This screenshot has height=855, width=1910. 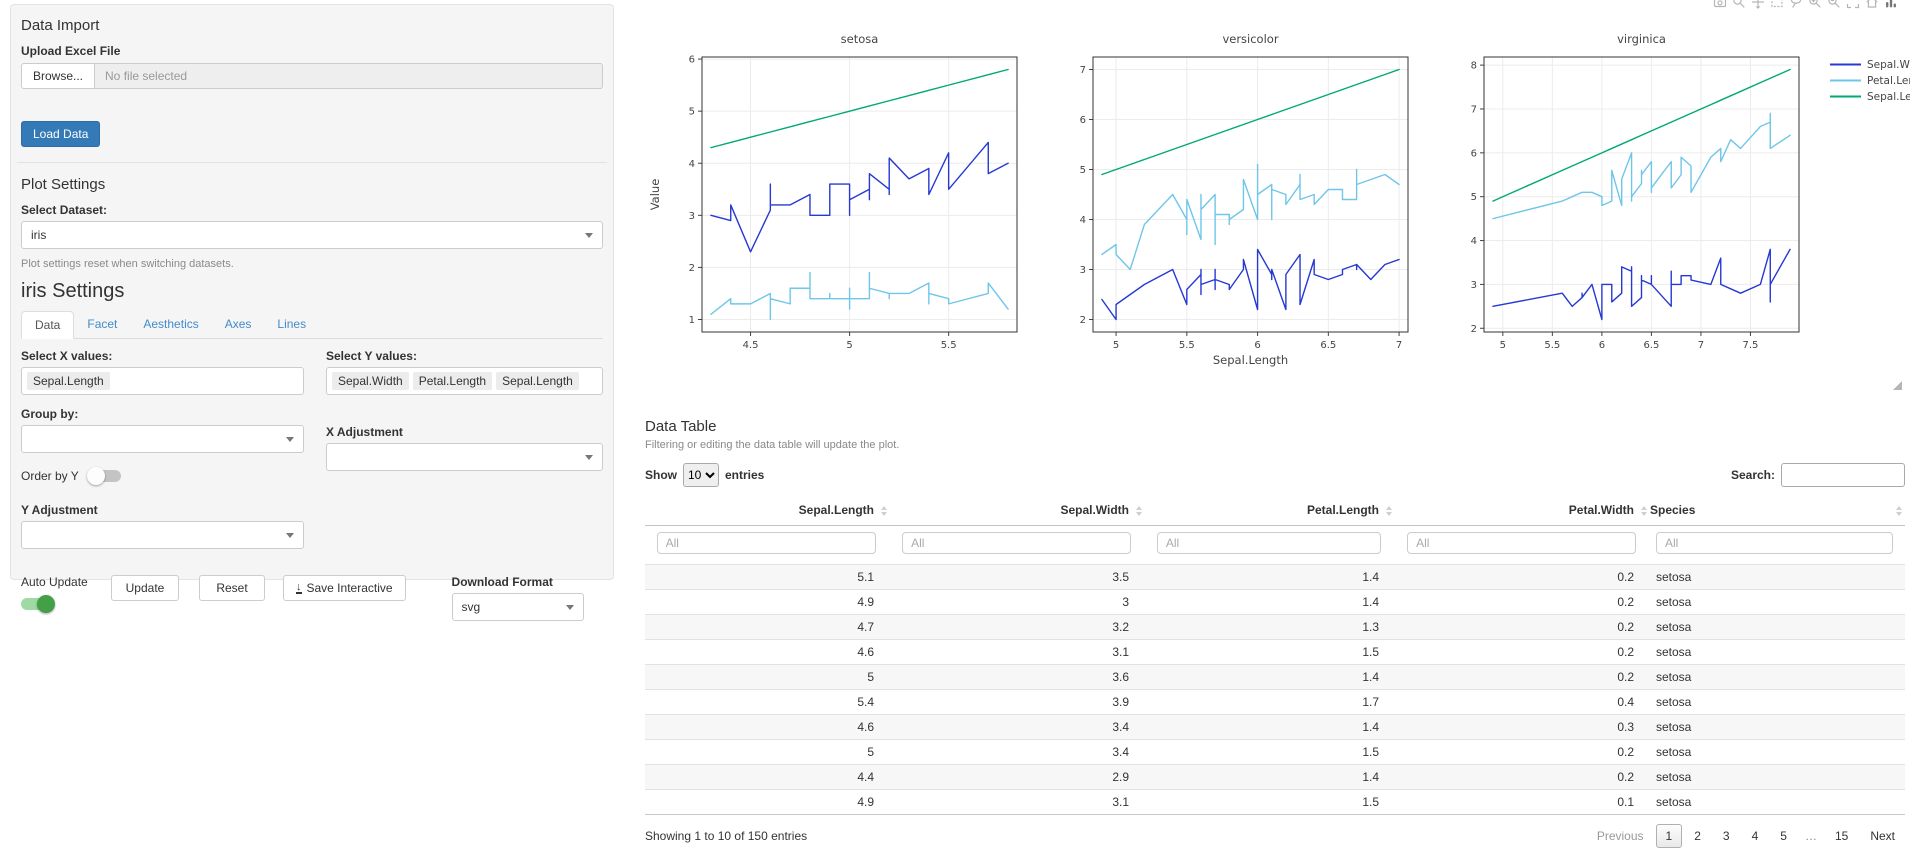 What do you see at coordinates (162, 439) in the screenshot?
I see `group-by-select` at bounding box center [162, 439].